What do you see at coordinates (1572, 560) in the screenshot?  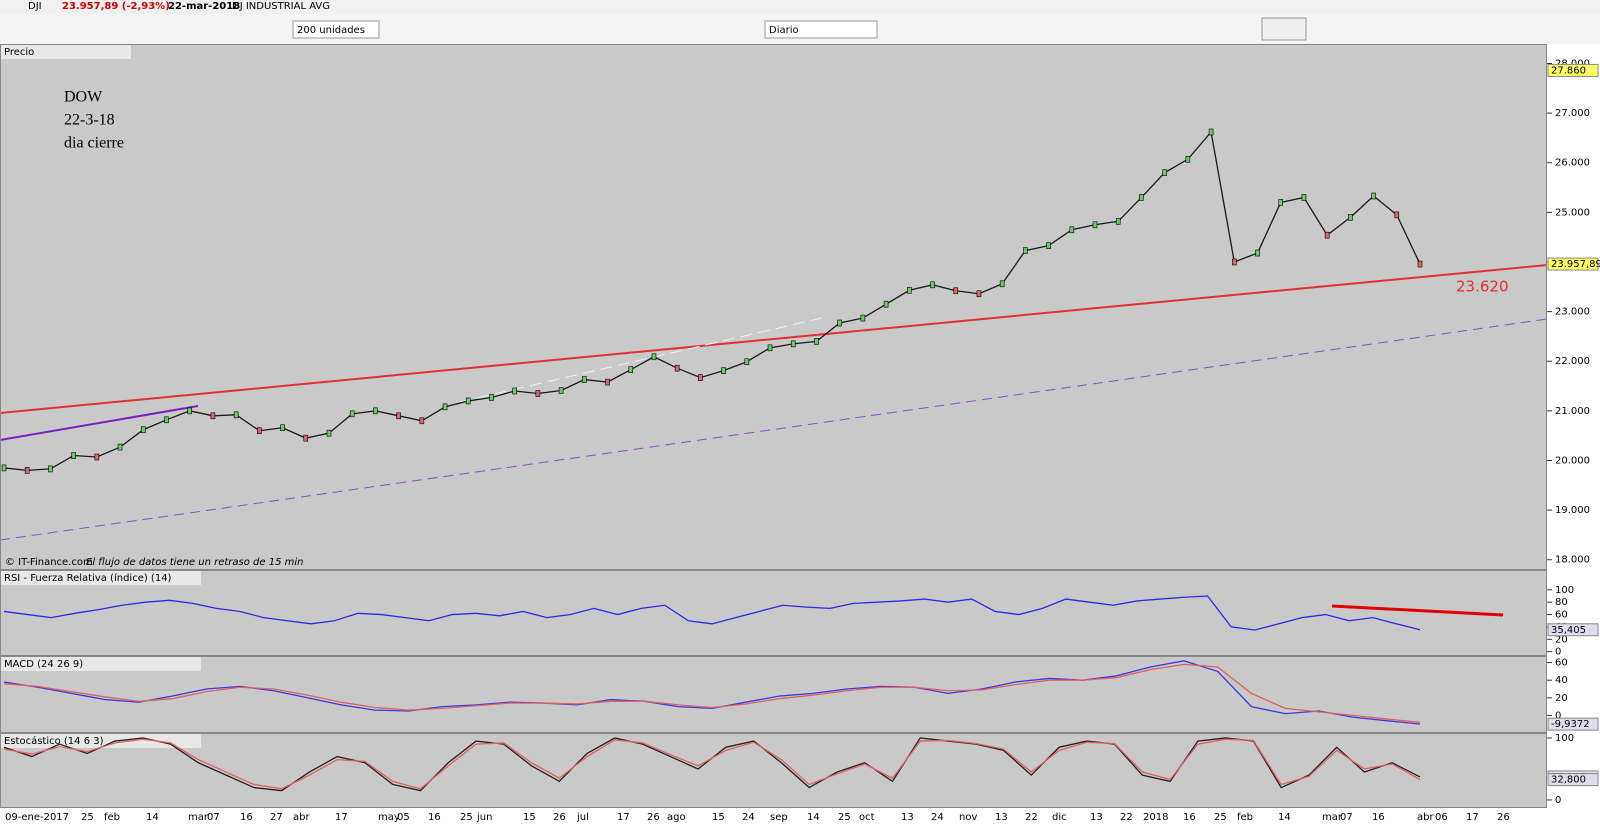 I see `y-tick-label: 18.000` at bounding box center [1572, 560].